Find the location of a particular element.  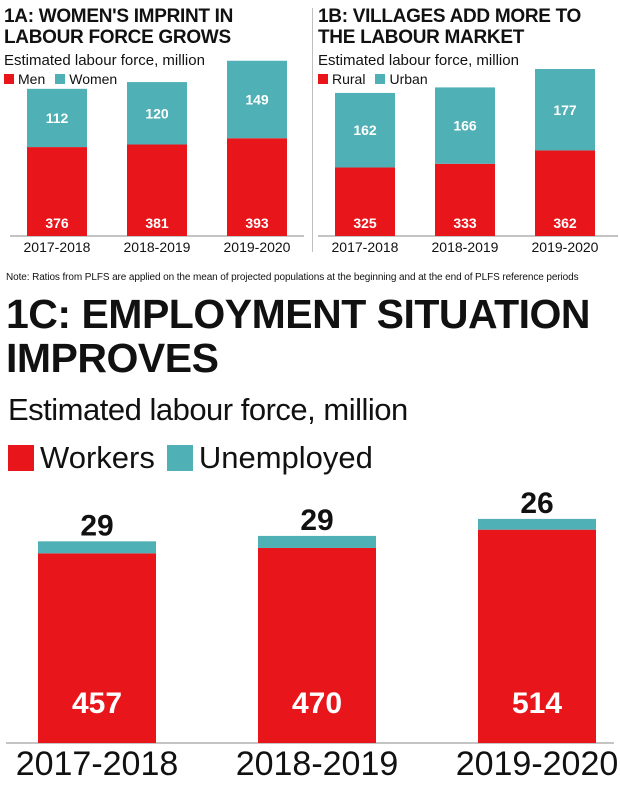

chart-title-1c: 1c: Employment situation improves is located at coordinates (298, 336).